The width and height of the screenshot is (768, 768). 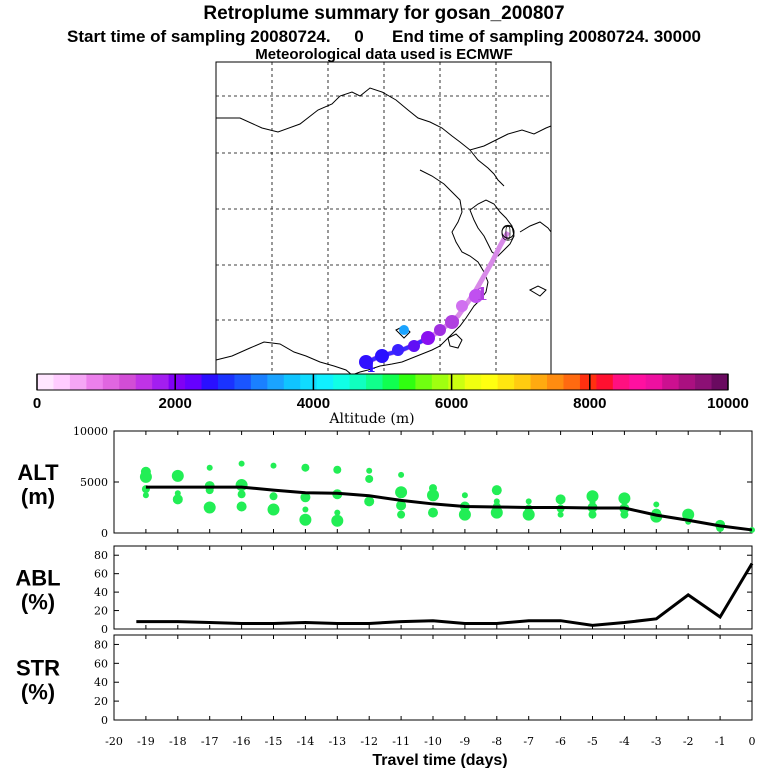 What do you see at coordinates (433, 741) in the screenshot?
I see `x-tick-label: -10` at bounding box center [433, 741].